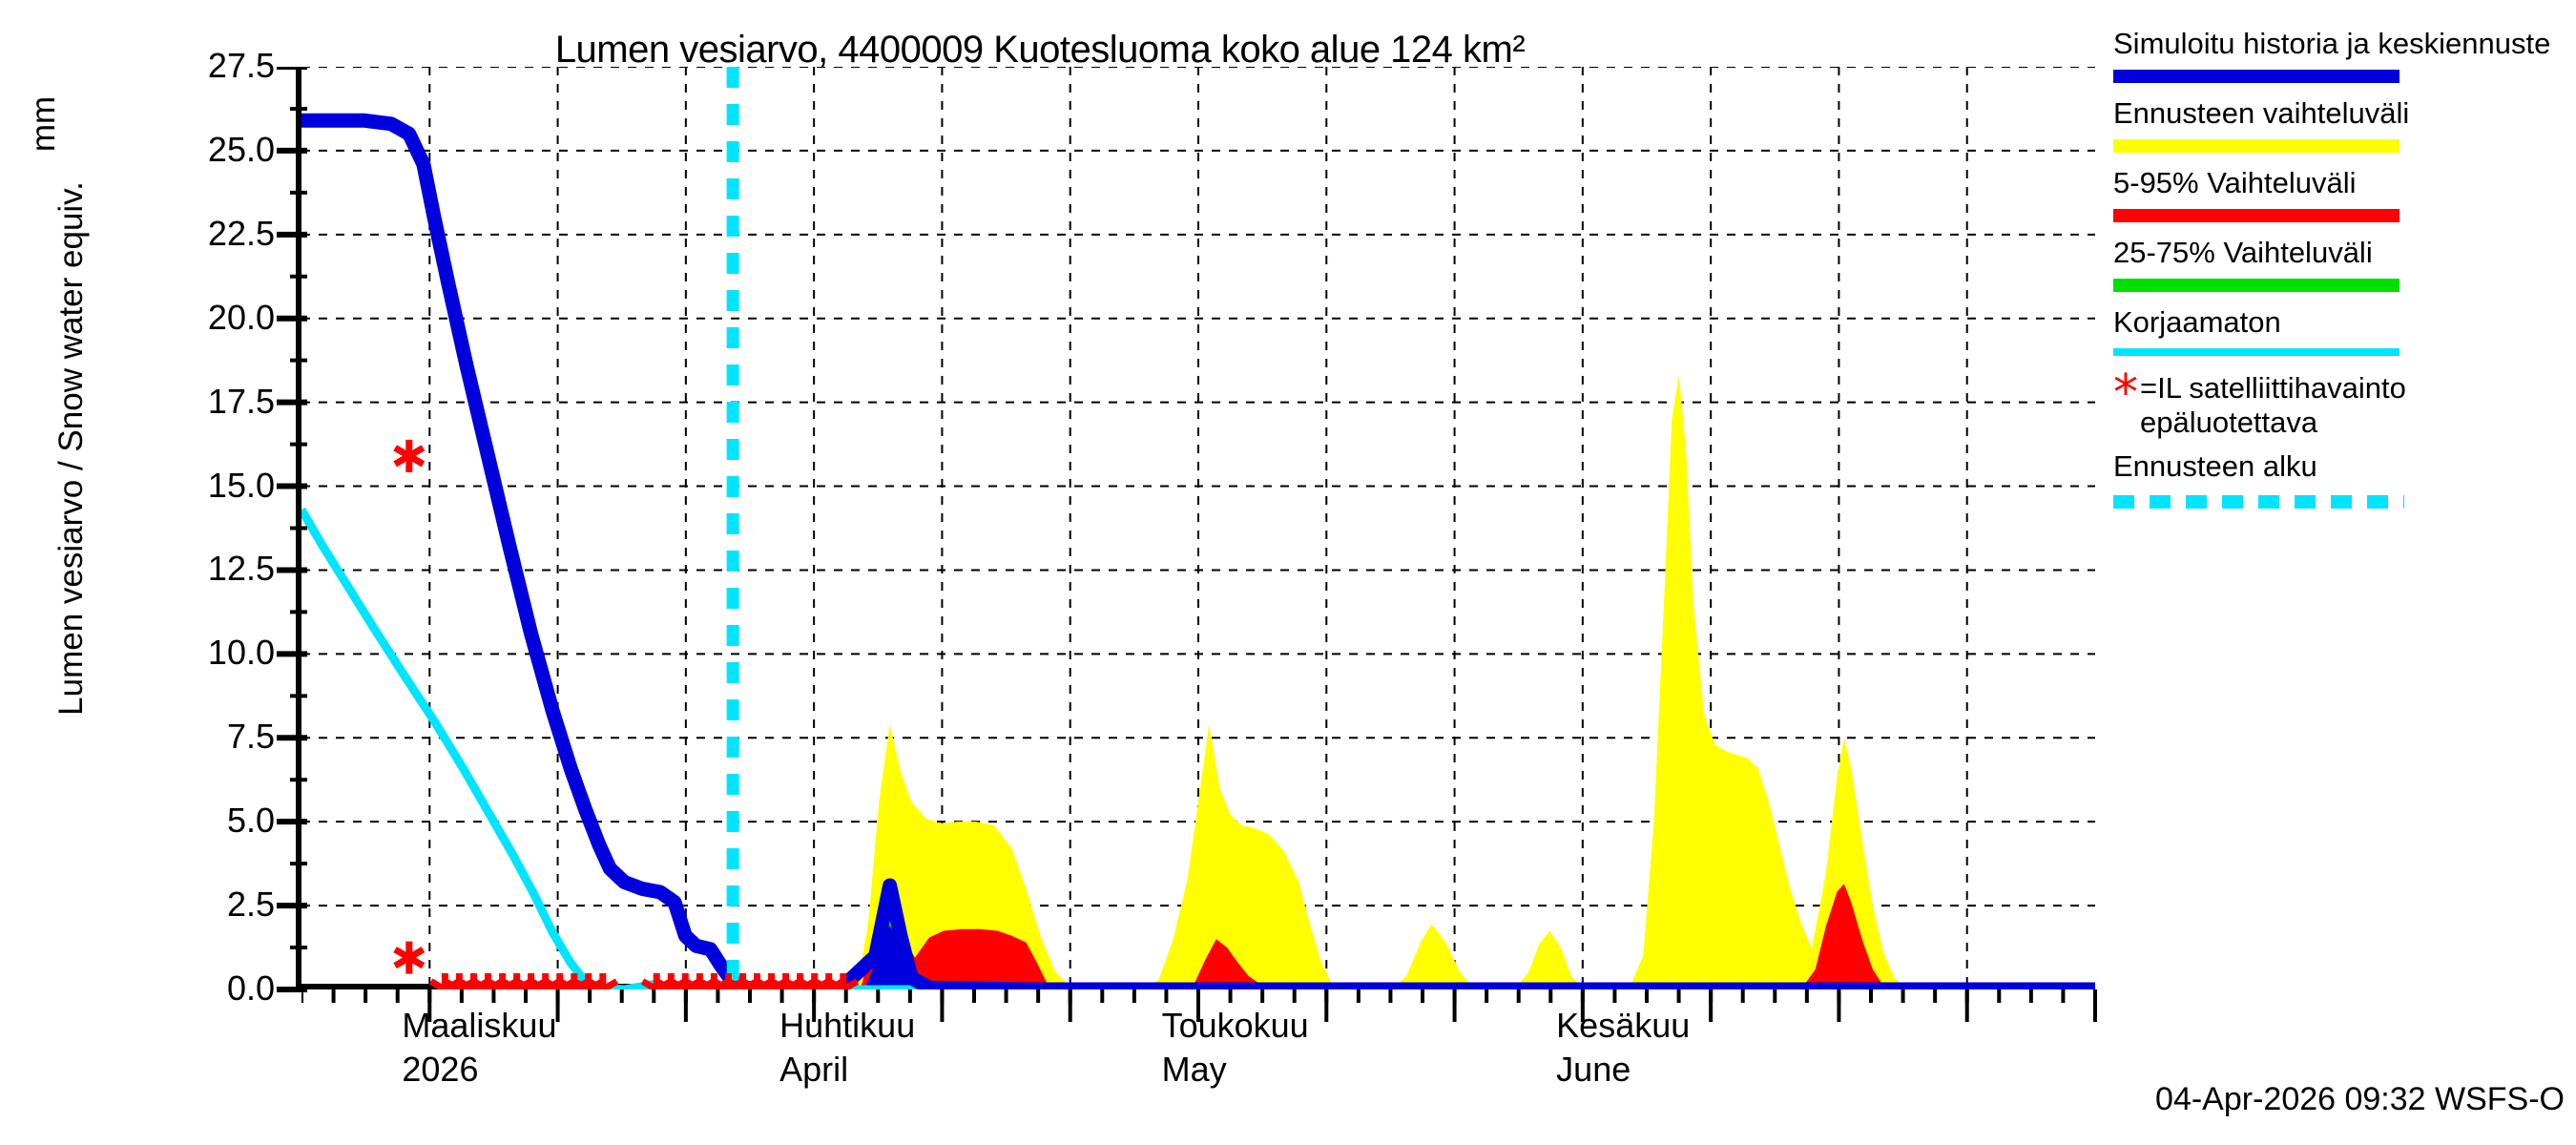 The height and width of the screenshot is (1145, 2576). I want to click on x-tick-label-en: May, so click(1194, 1069).